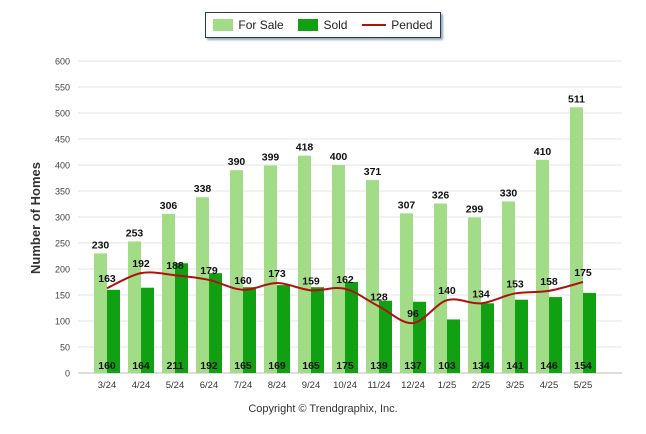 Image resolution: width=646 pixels, height=434 pixels. Describe the element at coordinates (335, 25) in the screenshot. I see `legend-label-sold: Sold` at that location.